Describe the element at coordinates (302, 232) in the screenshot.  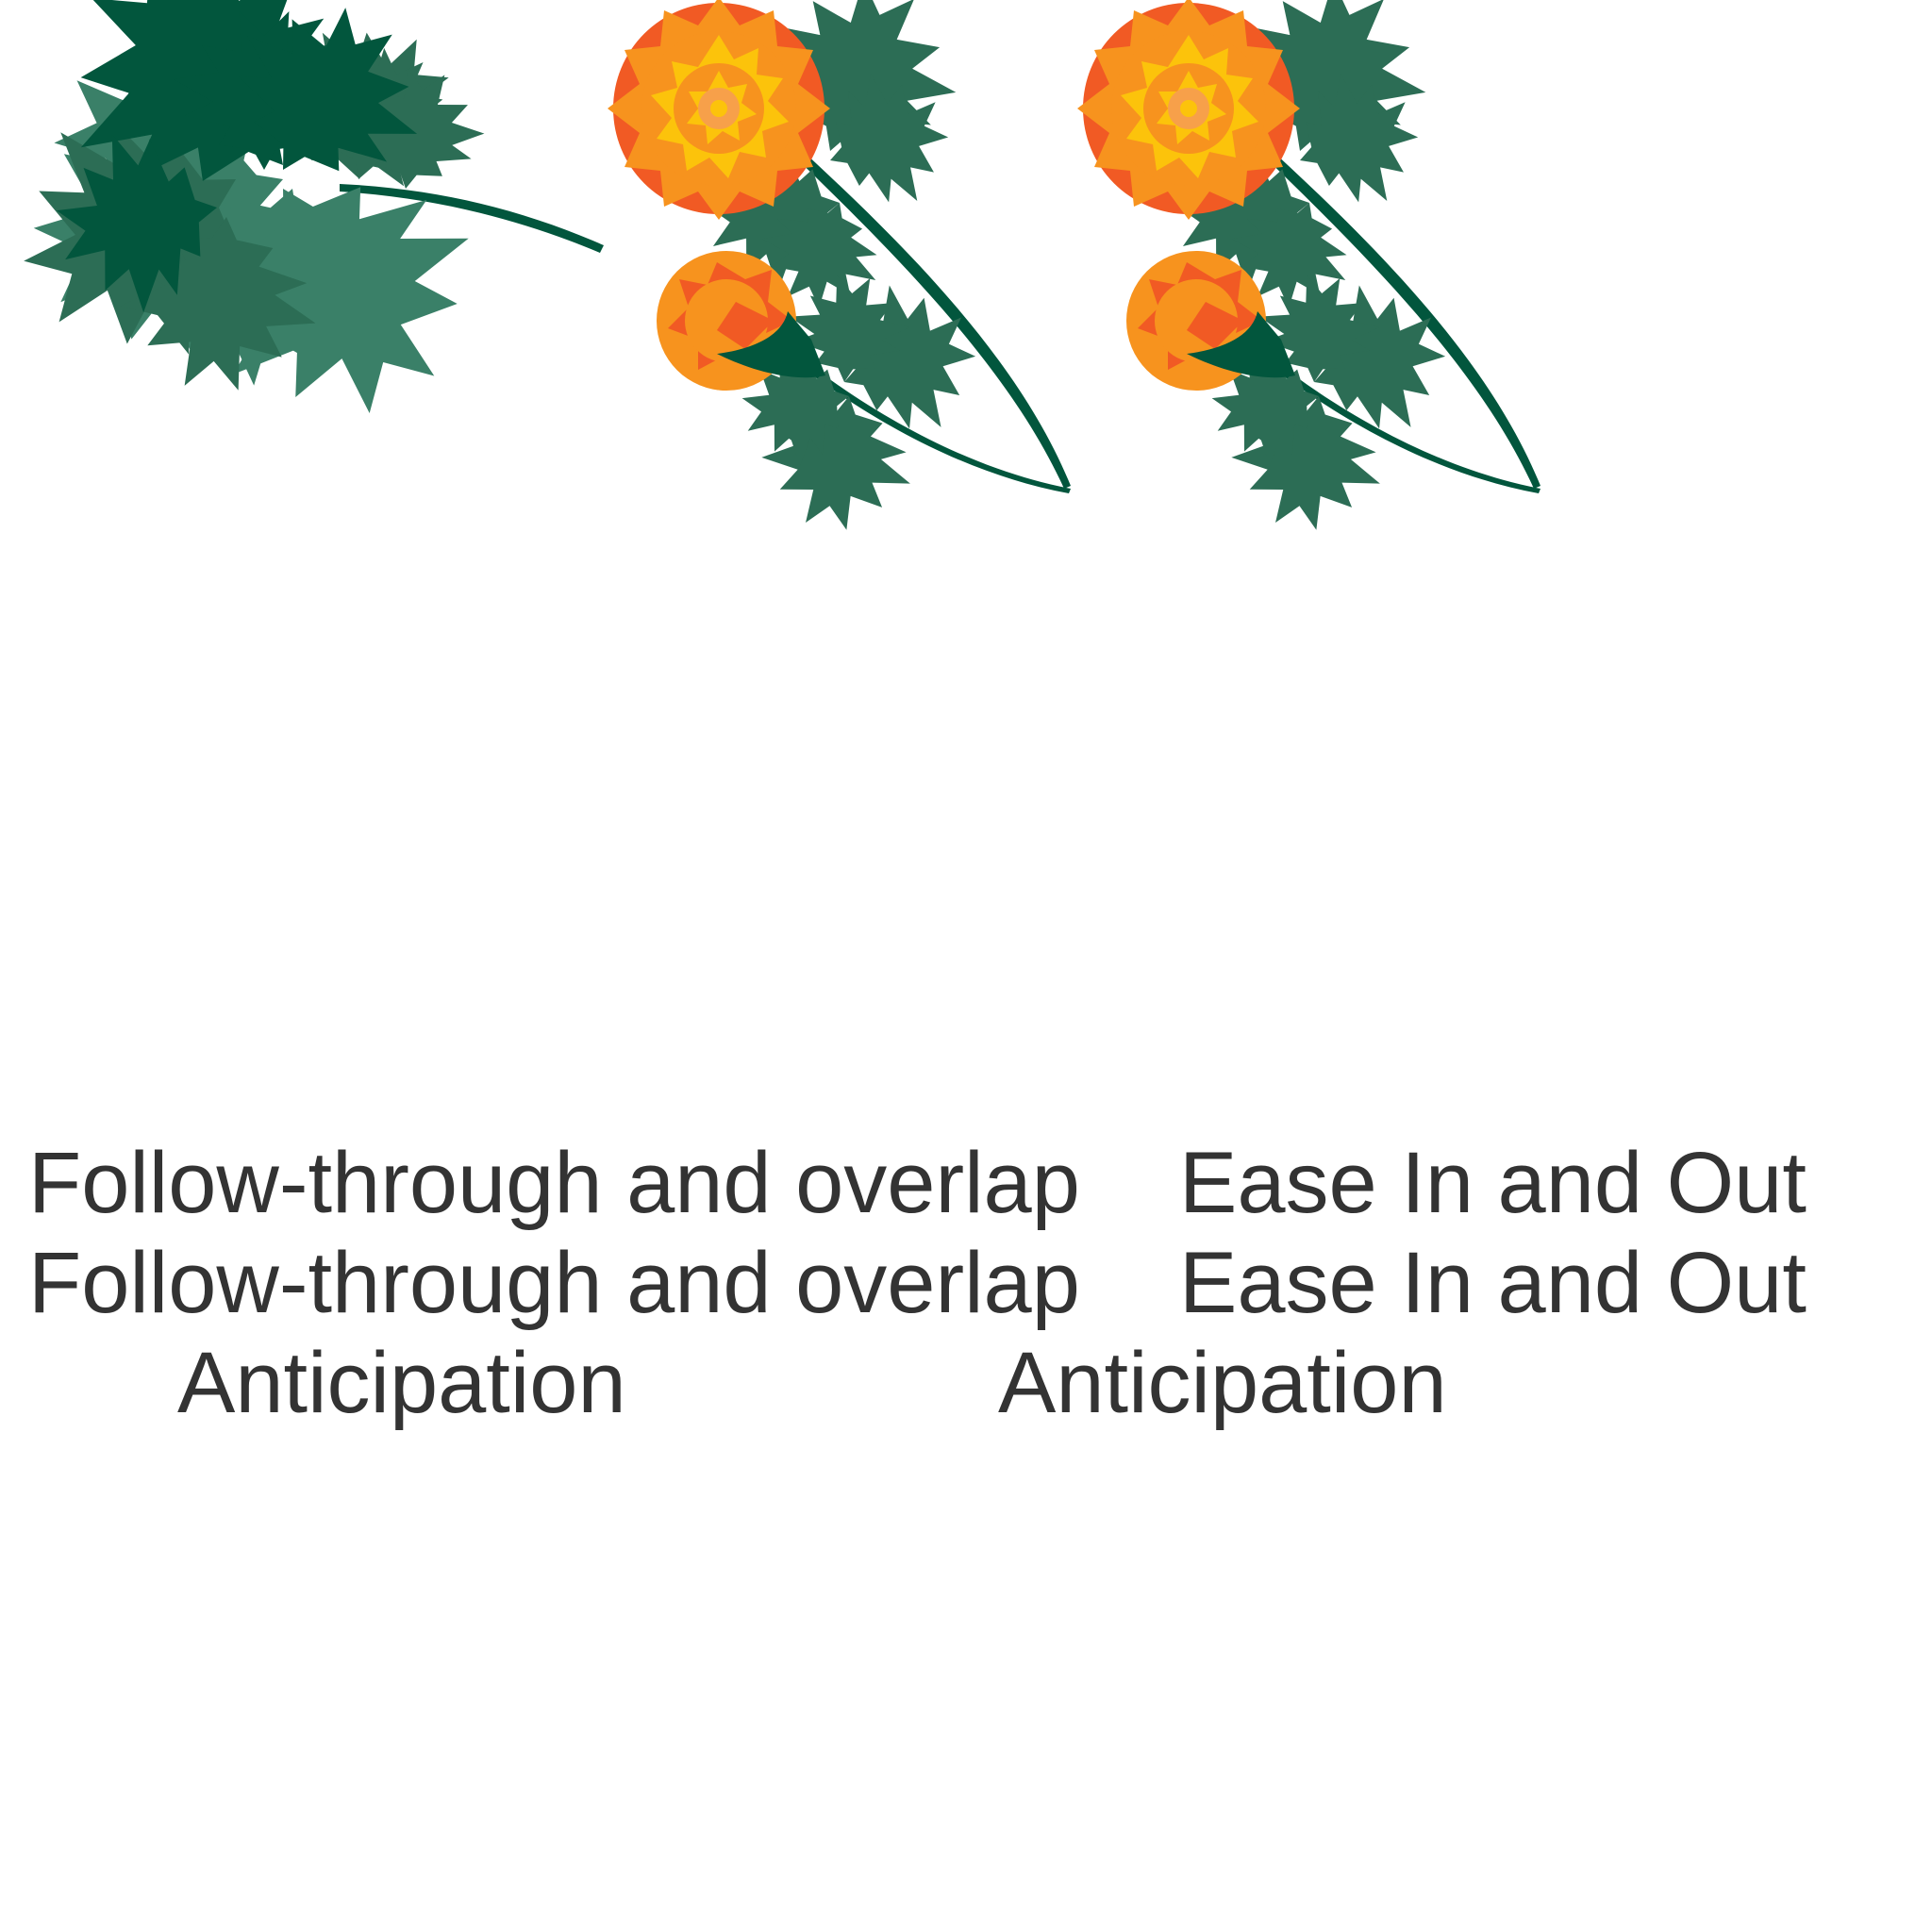
I see `maple-leaf-sprig-icon` at that location.